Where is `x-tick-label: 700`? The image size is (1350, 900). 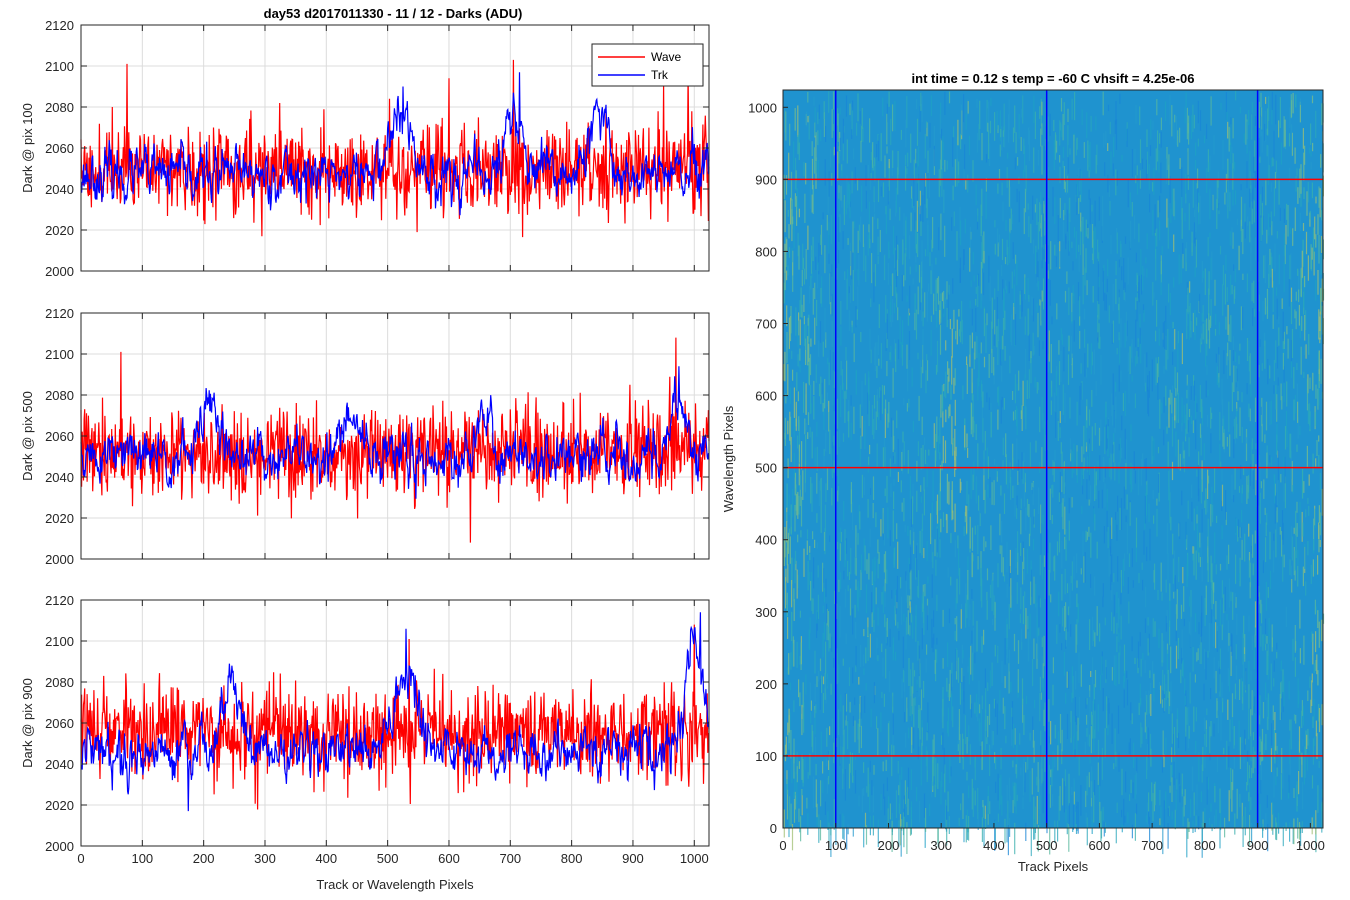 x-tick-label: 700 is located at coordinates (510, 858).